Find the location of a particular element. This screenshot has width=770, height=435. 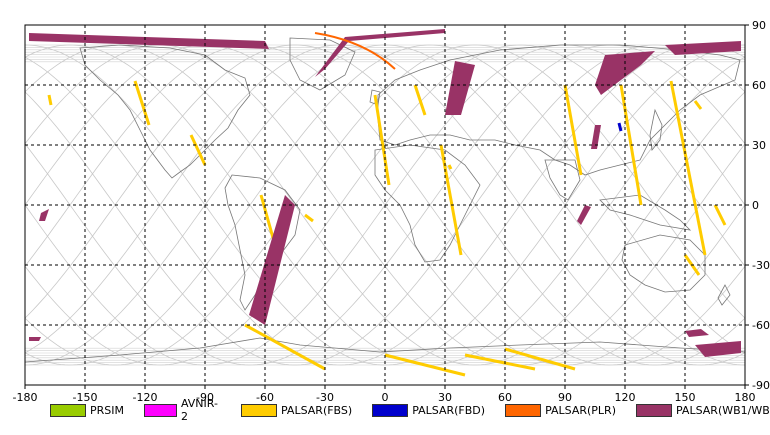

longitude-labels: -180 -150 -120 -90 -60 -30 0 30 60 90 120 150 180 is located at coordinates (384, 394).